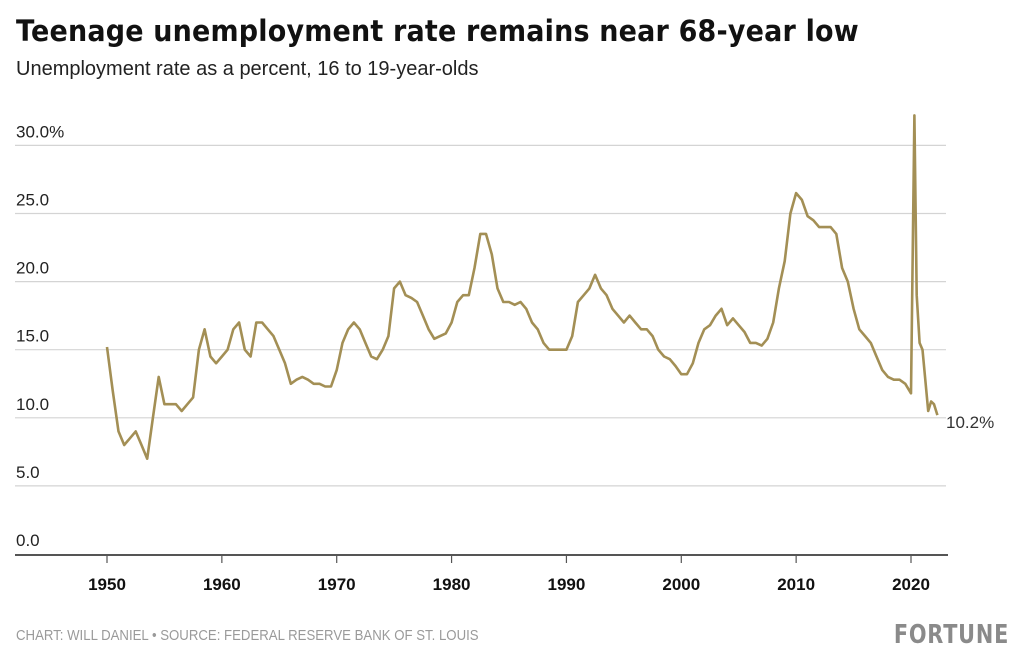  I want to click on y-tick-label: 25.0, so click(32, 200).